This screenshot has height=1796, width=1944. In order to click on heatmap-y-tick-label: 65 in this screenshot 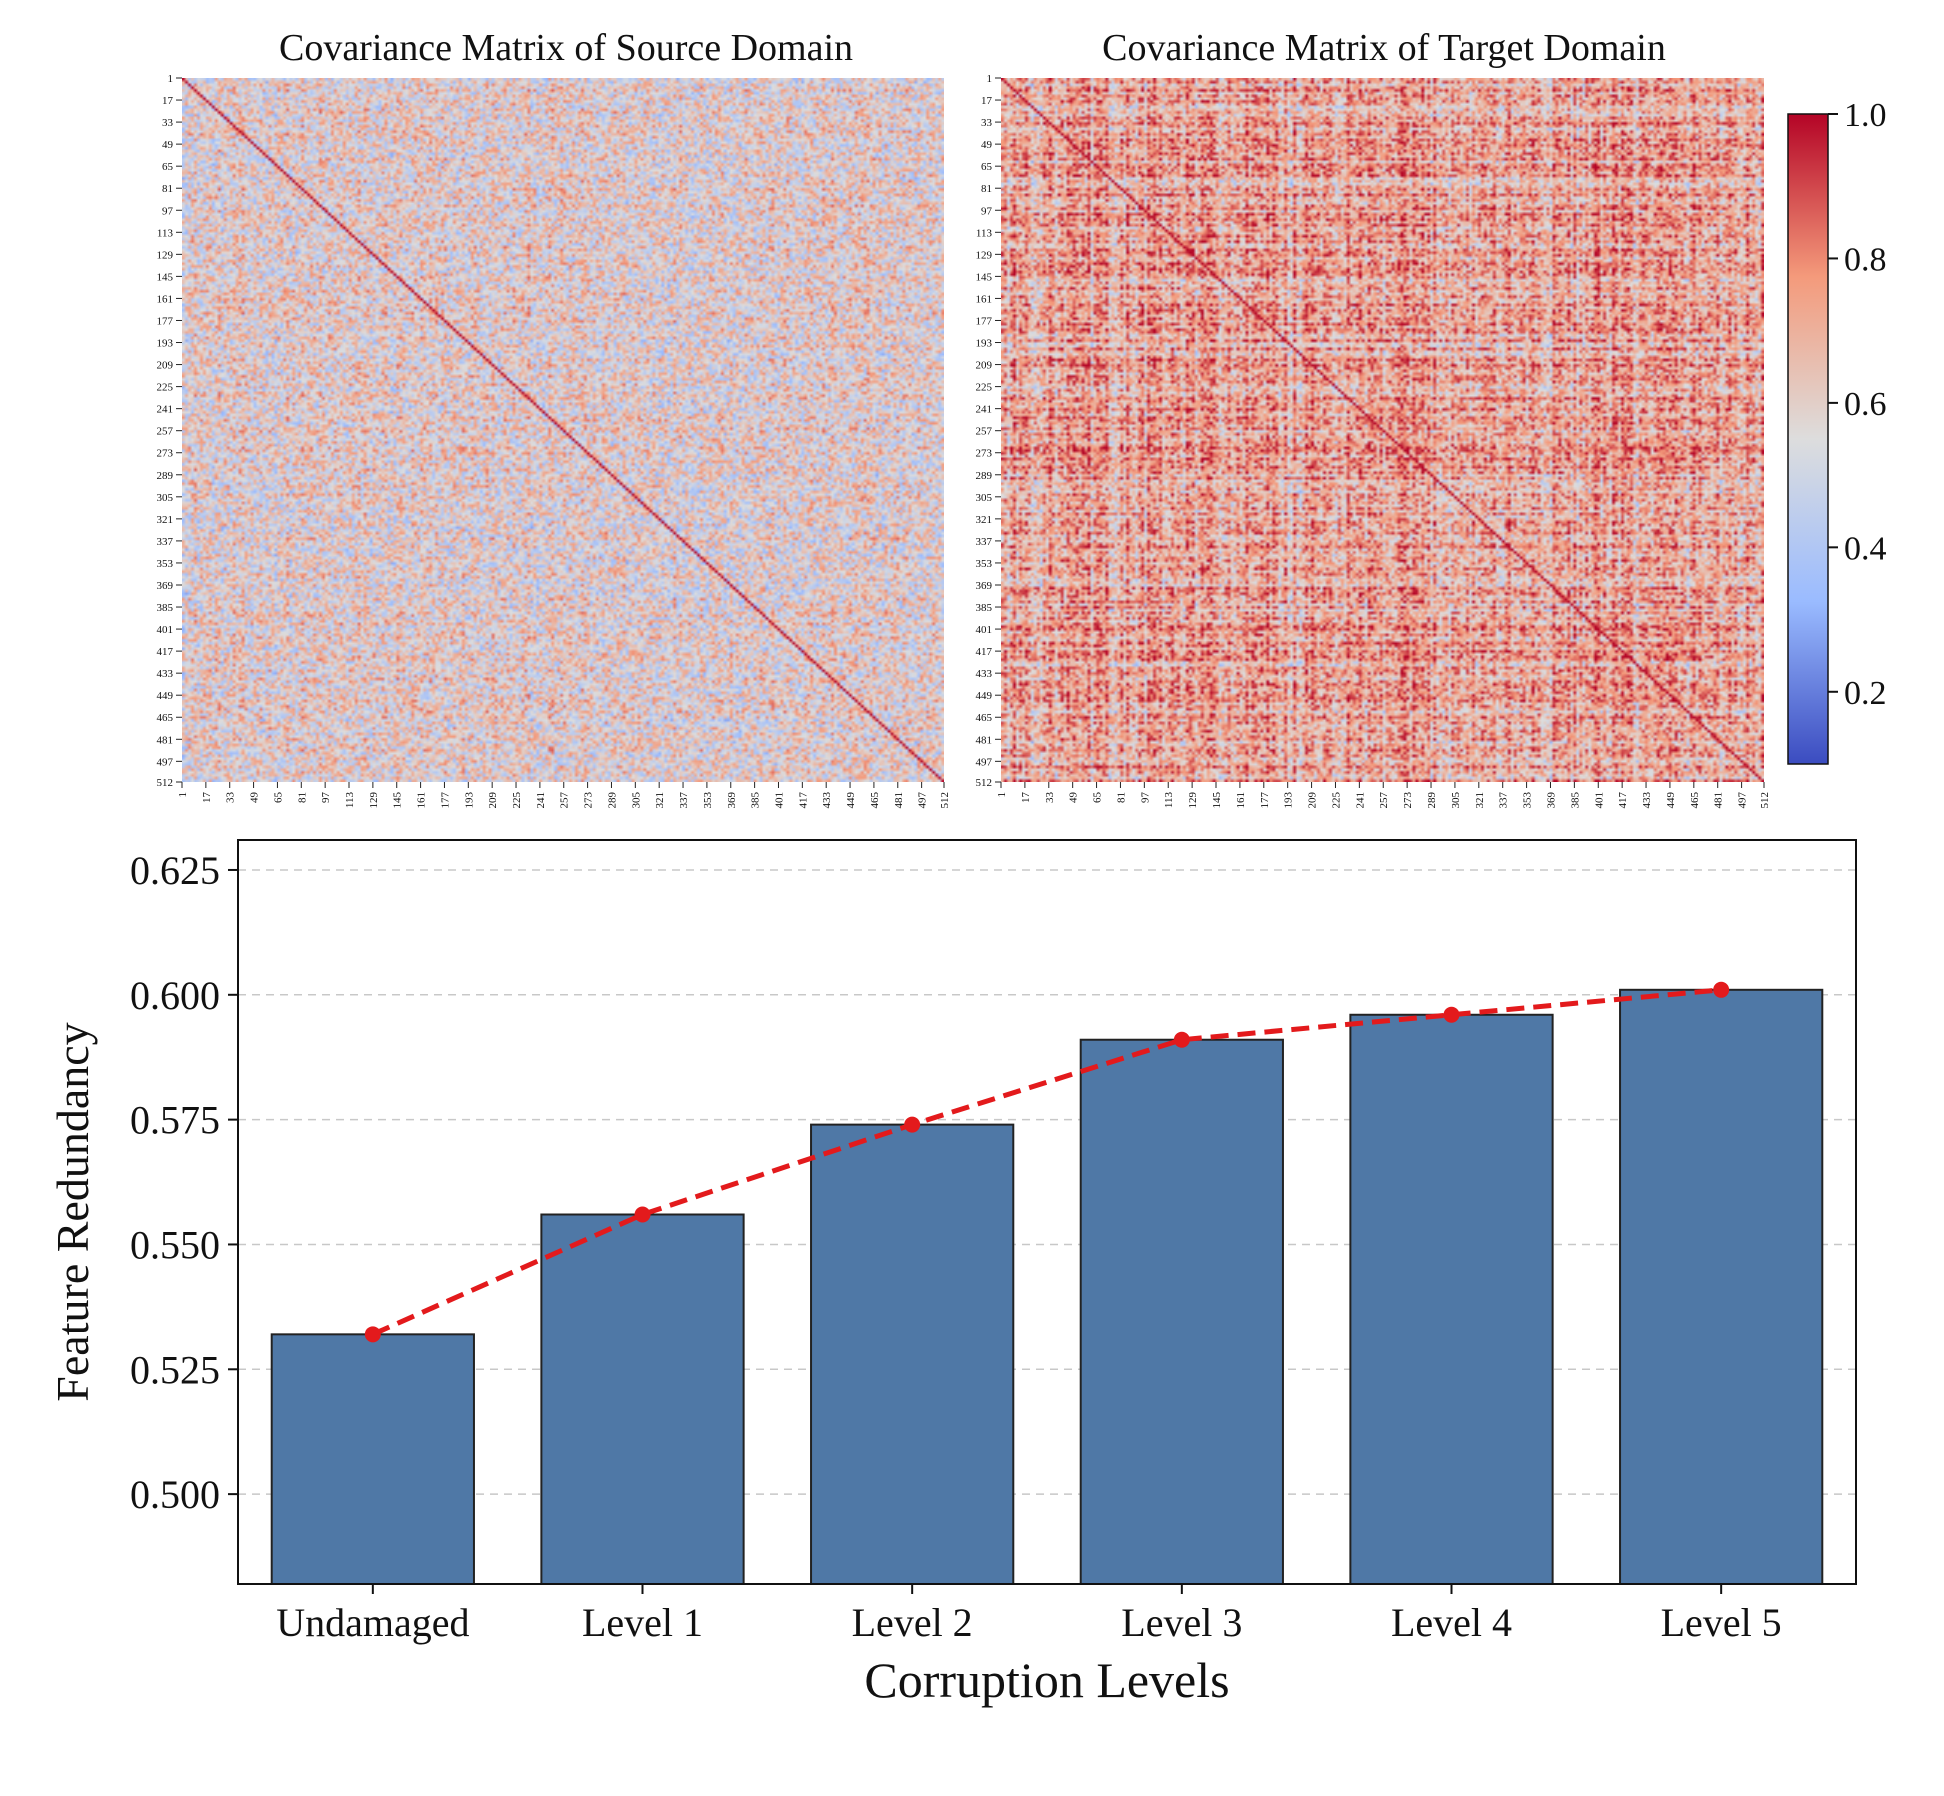, I will do `click(987, 167)`.